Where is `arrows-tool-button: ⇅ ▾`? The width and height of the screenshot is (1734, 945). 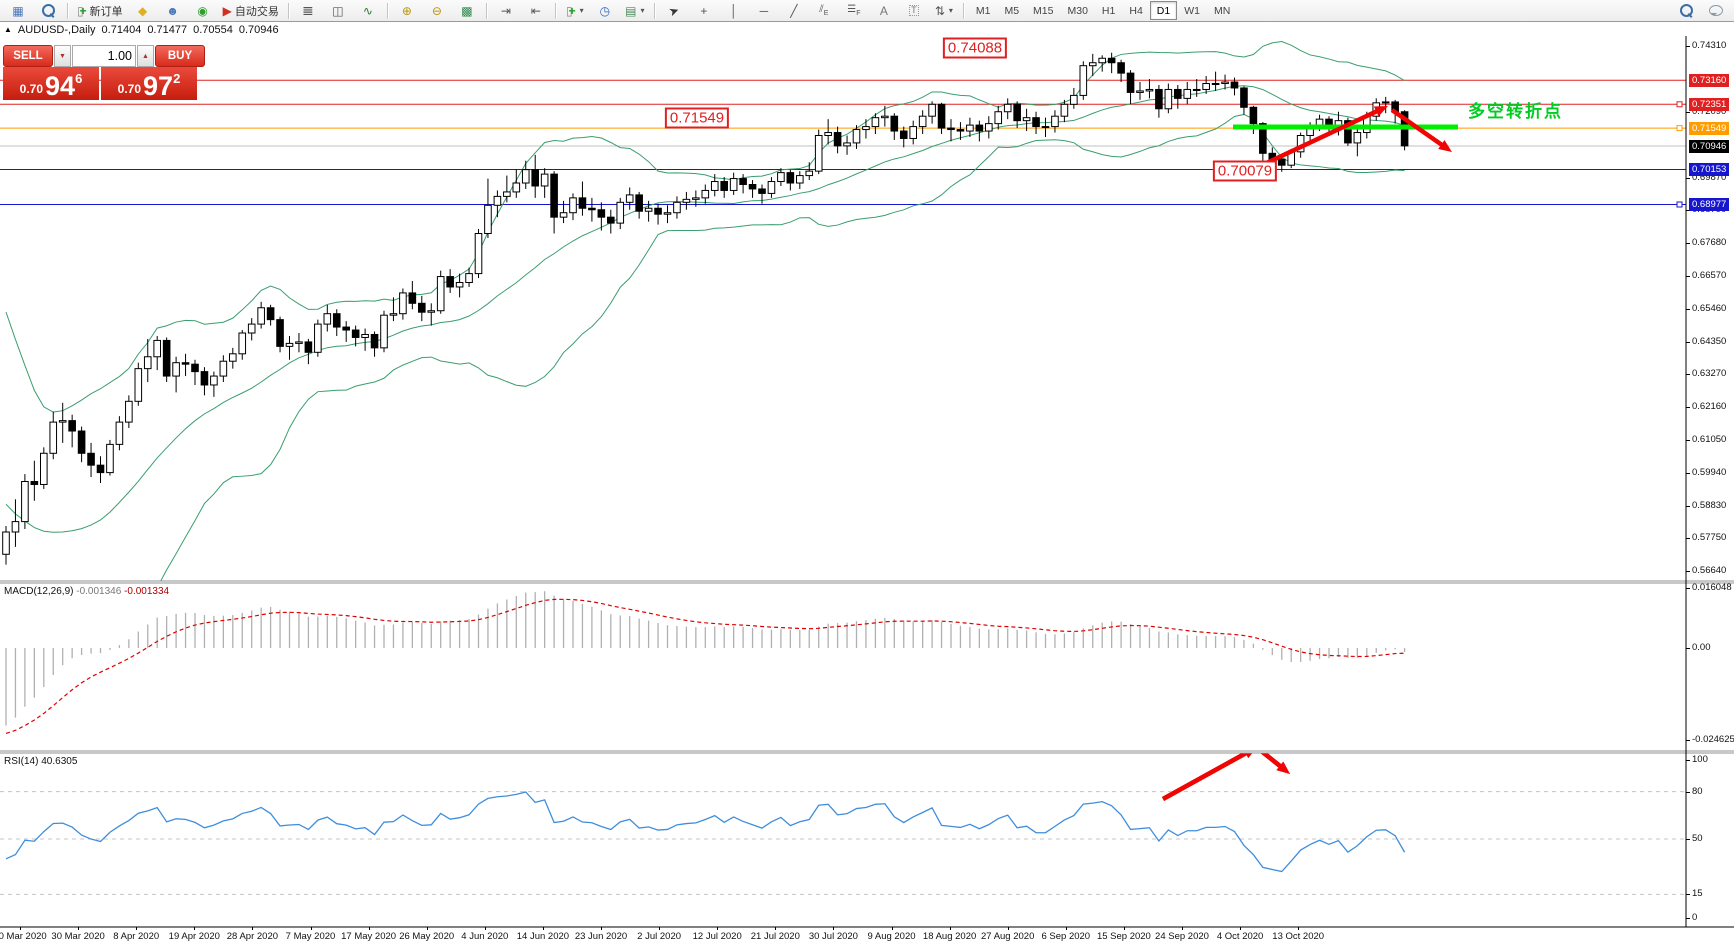 arrows-tool-button: ⇅ ▾ is located at coordinates (943, 10).